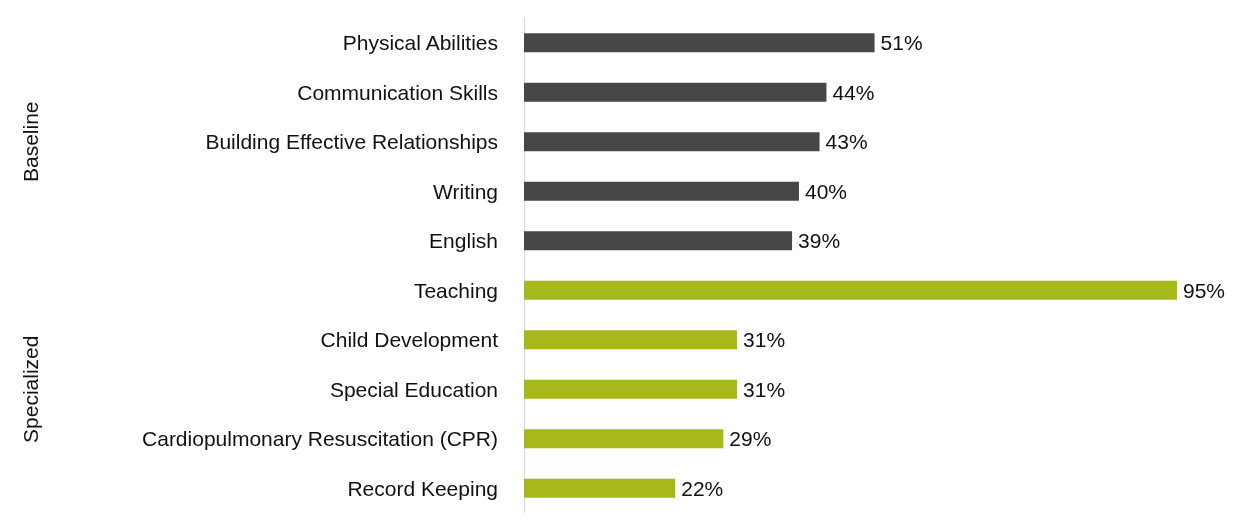 This screenshot has height=521, width=1245. Describe the element at coordinates (846, 142) in the screenshot. I see `data-label: 43%` at that location.